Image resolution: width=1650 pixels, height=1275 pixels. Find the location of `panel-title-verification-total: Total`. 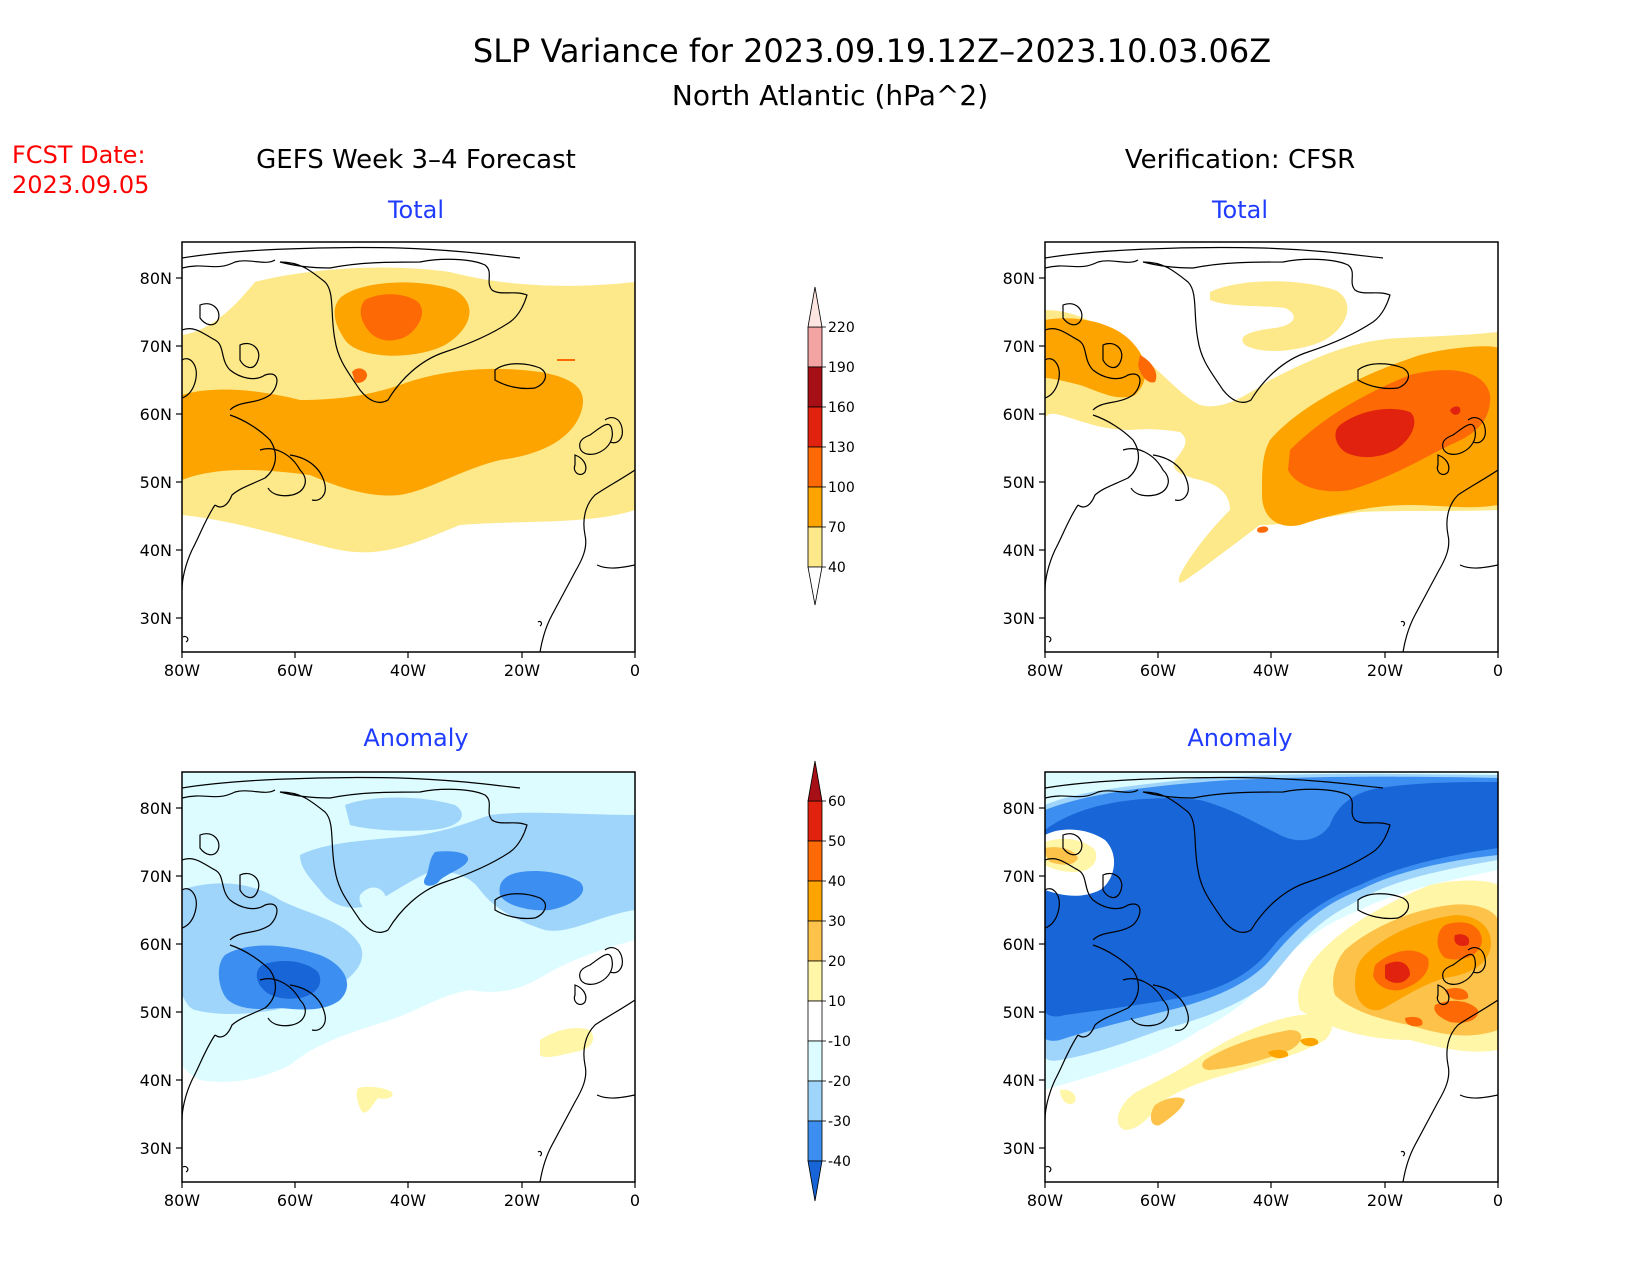

panel-title-verification-total: Total is located at coordinates (1239, 210).